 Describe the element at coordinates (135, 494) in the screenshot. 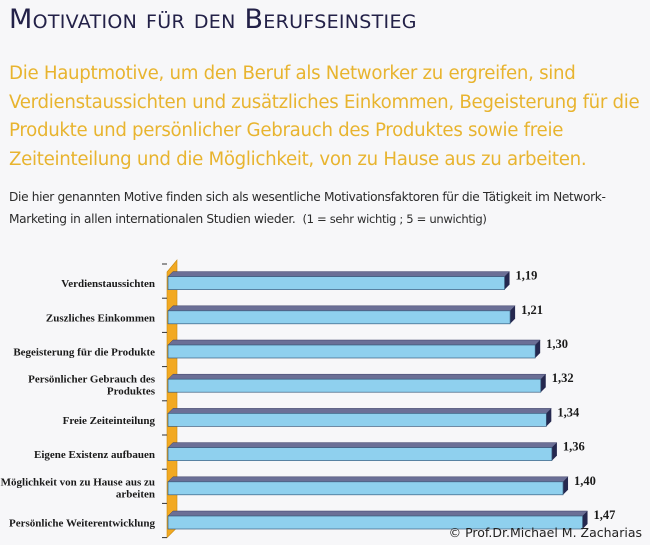

I see `category-label-line: arbeiten` at that location.